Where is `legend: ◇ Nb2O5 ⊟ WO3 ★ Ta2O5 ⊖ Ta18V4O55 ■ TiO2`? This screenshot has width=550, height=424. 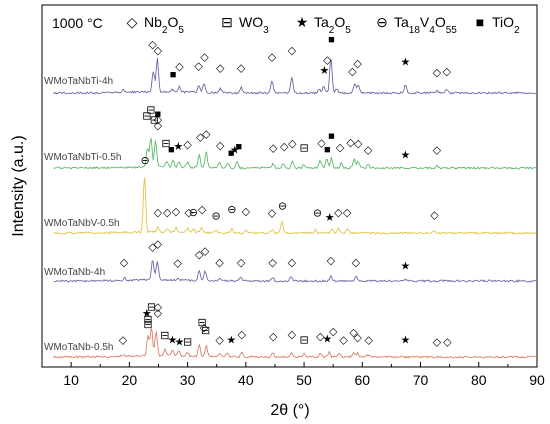 legend: ◇ Nb2O5 ⊟ WO3 ★ Ta2O5 ⊖ Ta18V4O55 ■ TiO2 is located at coordinates (323, 25).